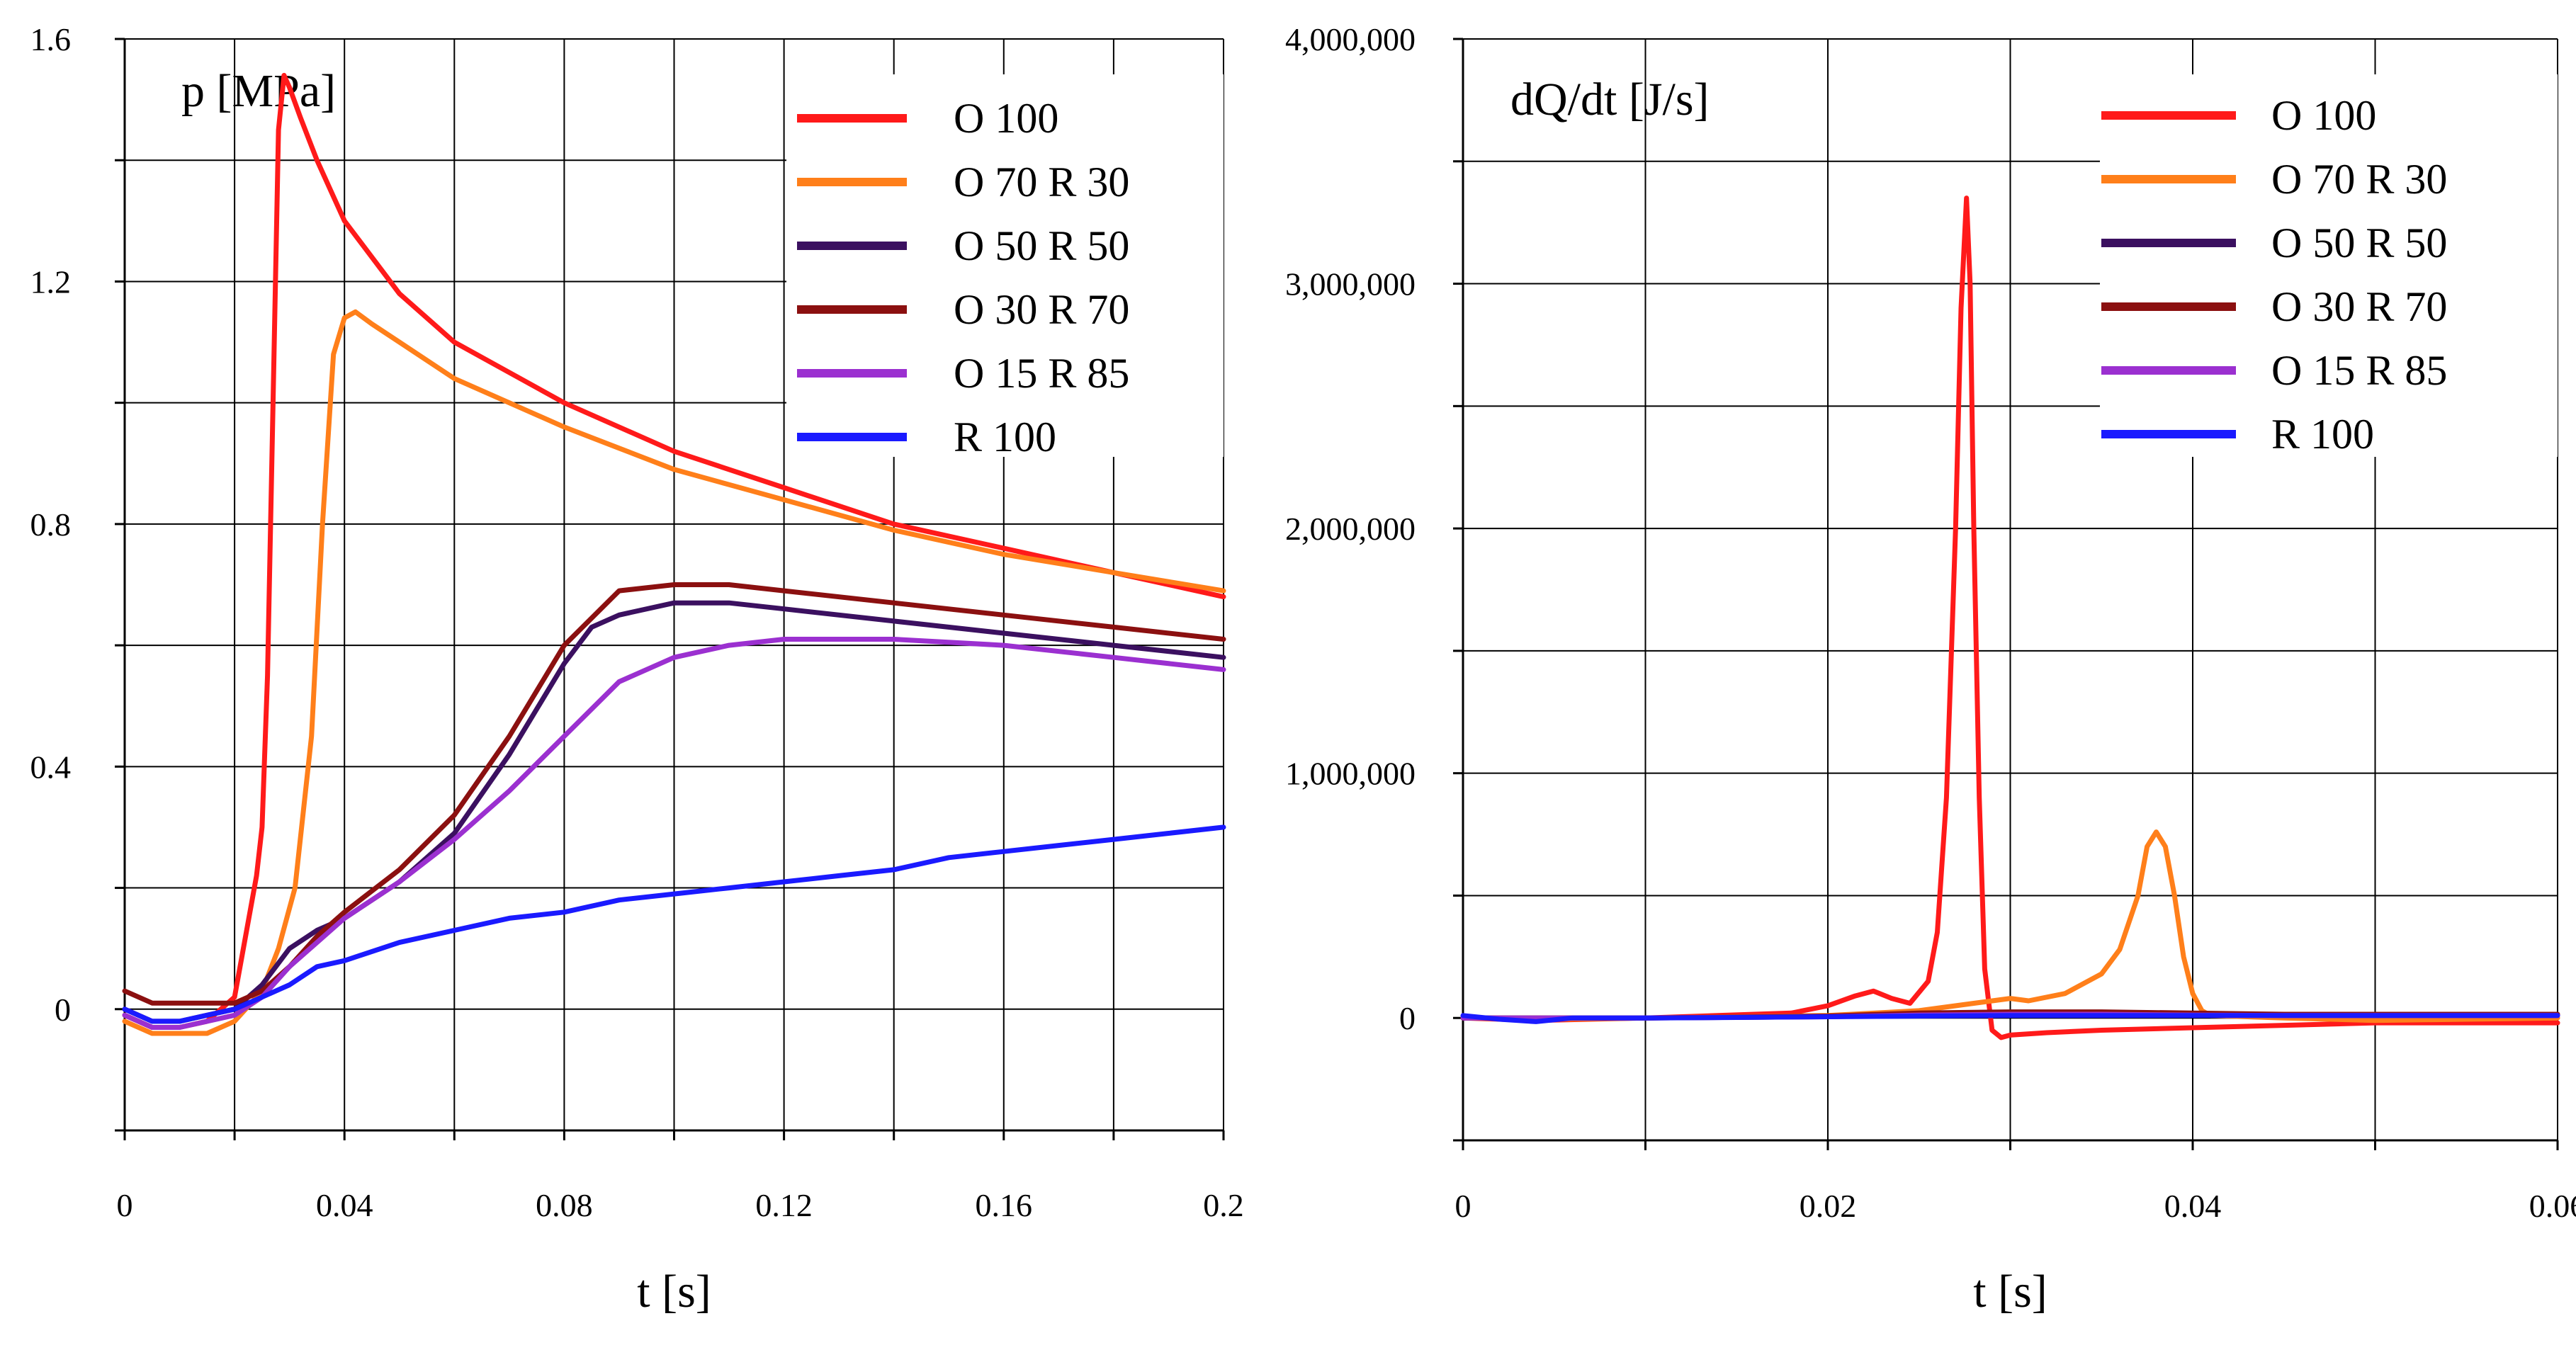 Image resolution: width=2576 pixels, height=1350 pixels. Describe the element at coordinates (51, 767) in the screenshot. I see `y-tick-label: 0.4` at that location.